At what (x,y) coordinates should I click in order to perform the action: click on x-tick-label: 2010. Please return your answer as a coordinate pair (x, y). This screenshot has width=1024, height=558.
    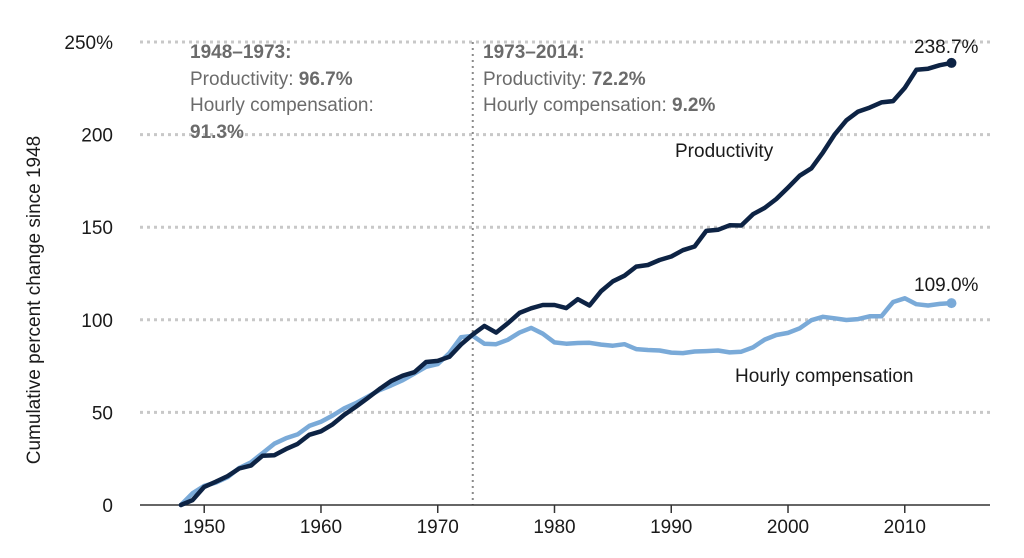
    Looking at the image, I should click on (905, 527).